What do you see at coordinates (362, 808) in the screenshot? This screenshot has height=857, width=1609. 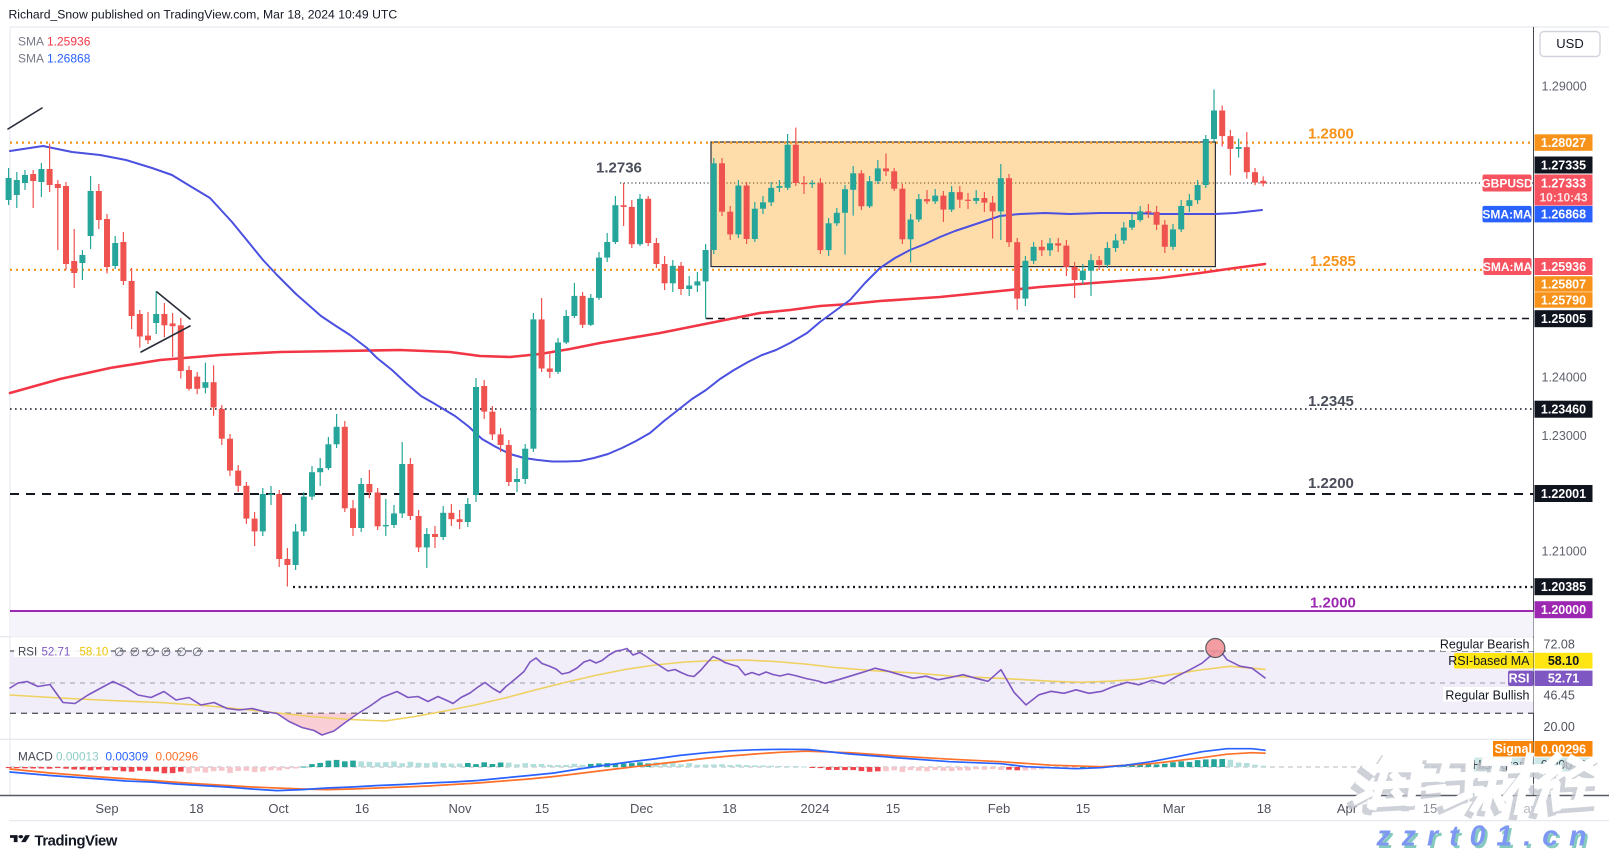 I see `svg-text: 16` at bounding box center [362, 808].